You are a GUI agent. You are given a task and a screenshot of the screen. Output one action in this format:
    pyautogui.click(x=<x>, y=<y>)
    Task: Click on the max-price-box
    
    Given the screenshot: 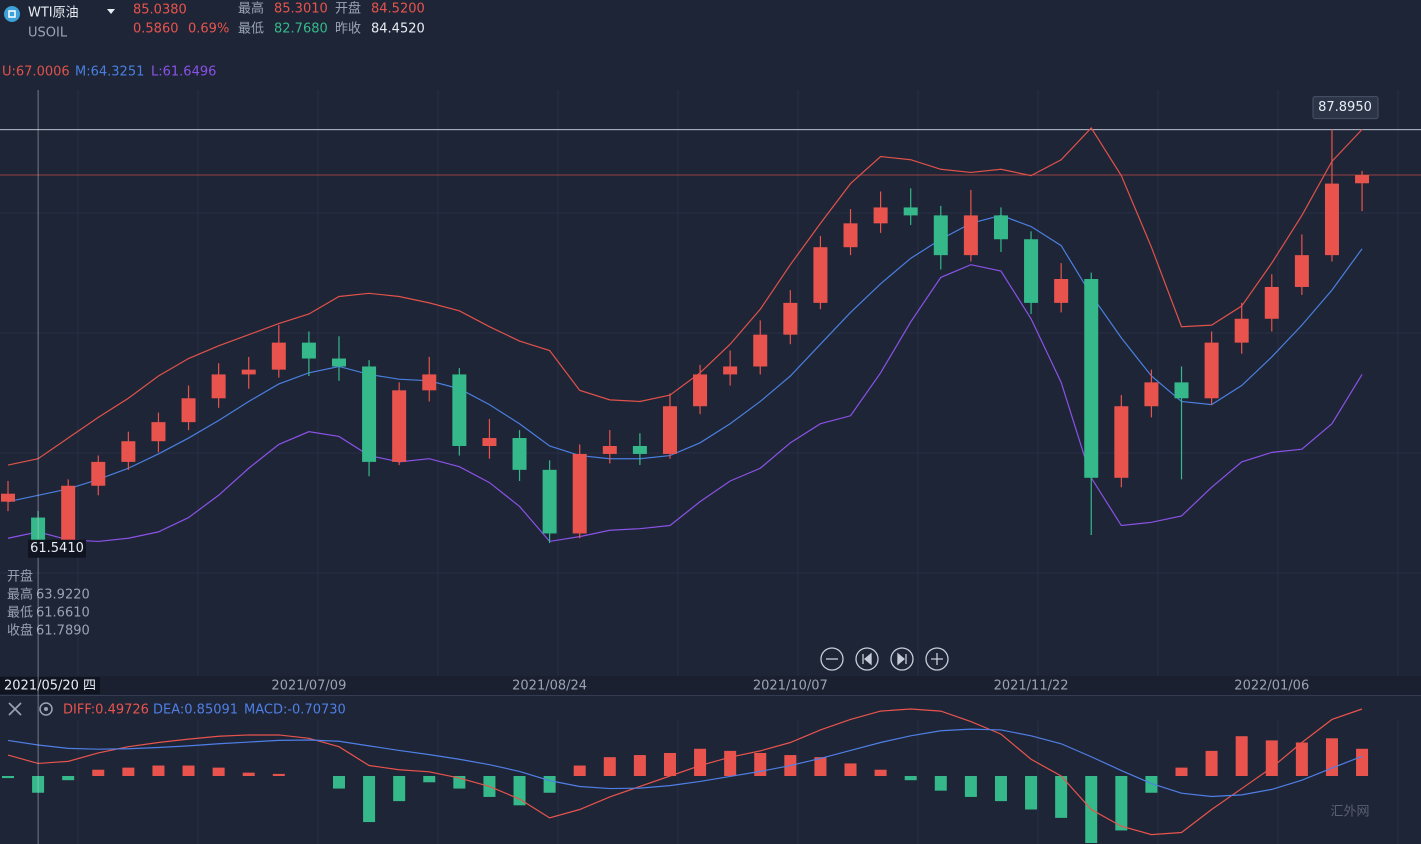 What is the action you would take?
    pyautogui.click(x=1345, y=108)
    